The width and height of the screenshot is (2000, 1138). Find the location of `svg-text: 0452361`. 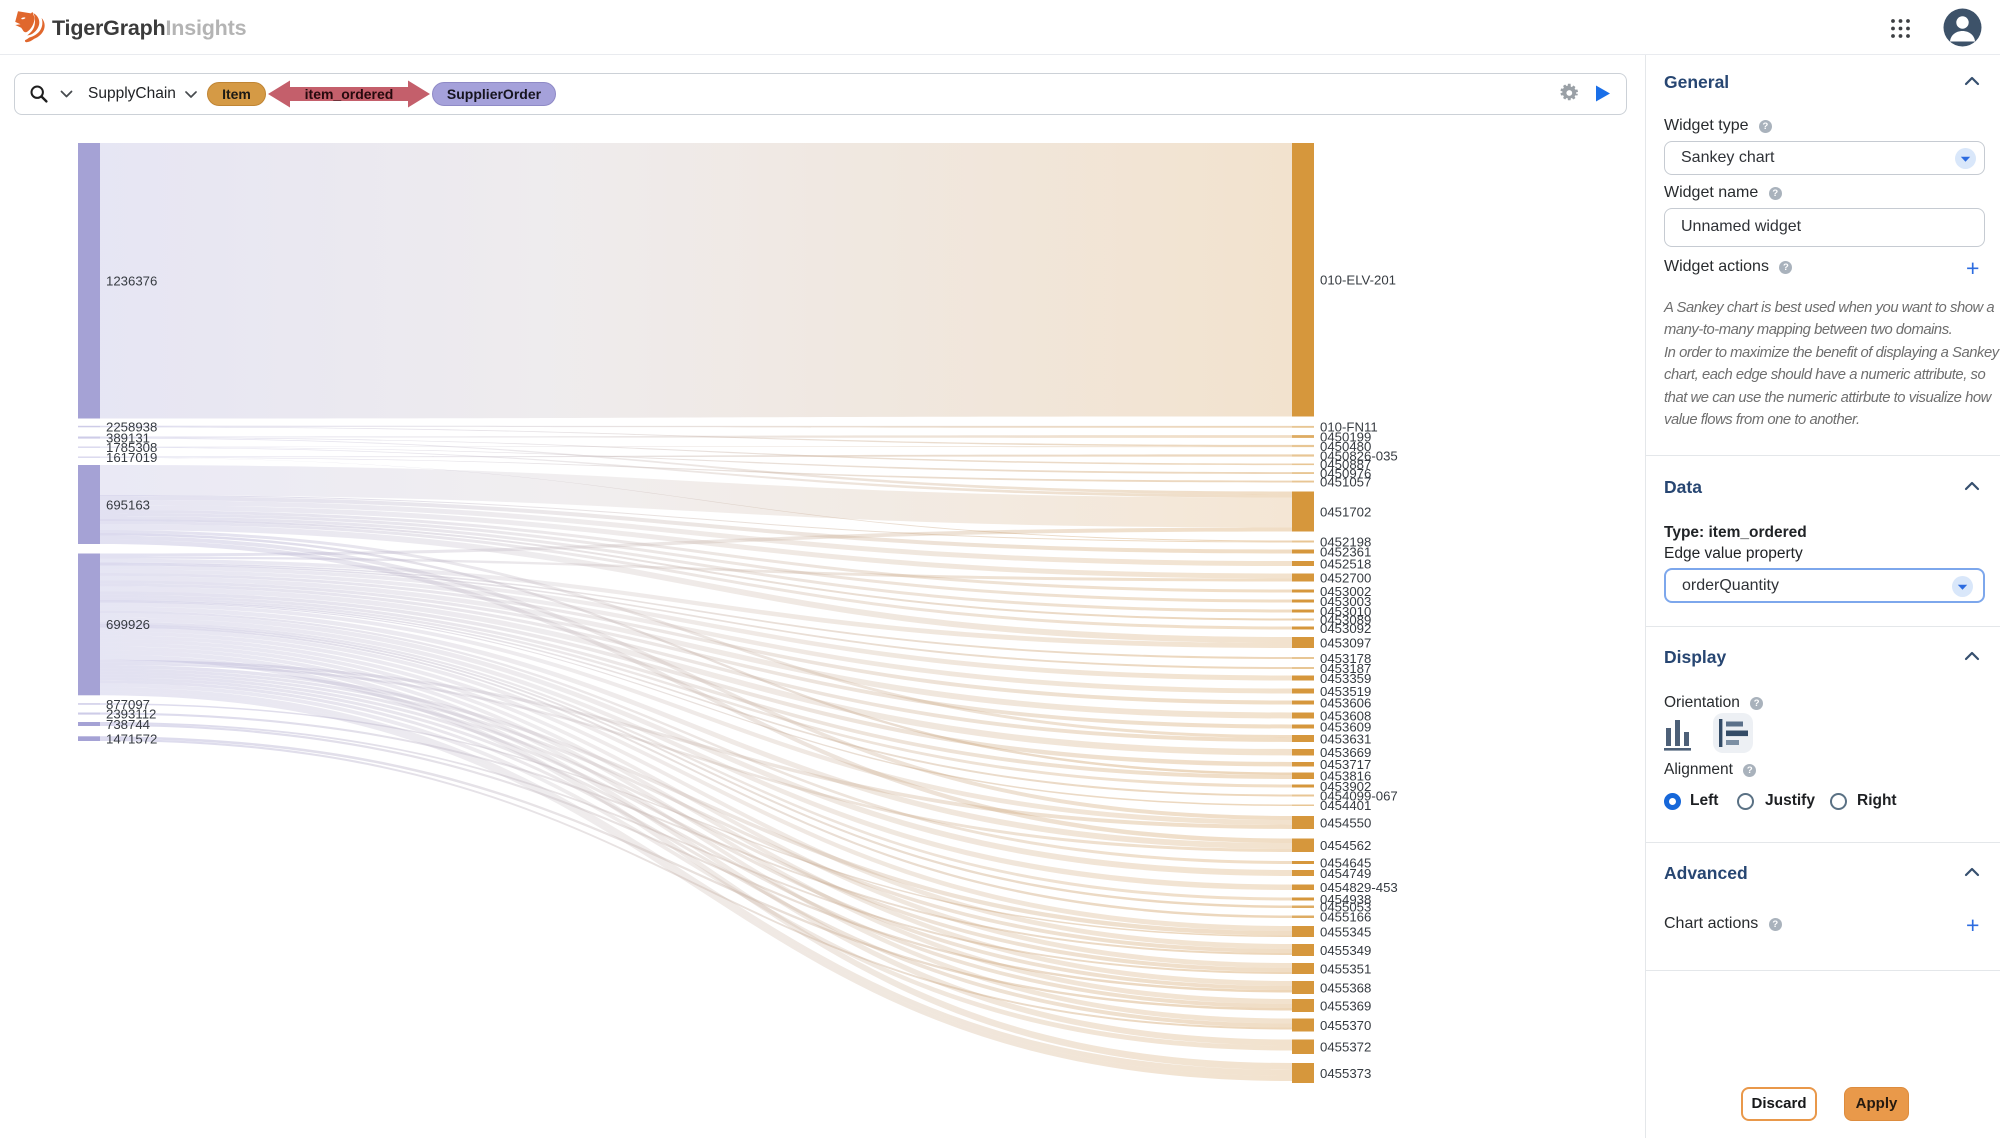

svg-text: 0452361 is located at coordinates (1345, 551).